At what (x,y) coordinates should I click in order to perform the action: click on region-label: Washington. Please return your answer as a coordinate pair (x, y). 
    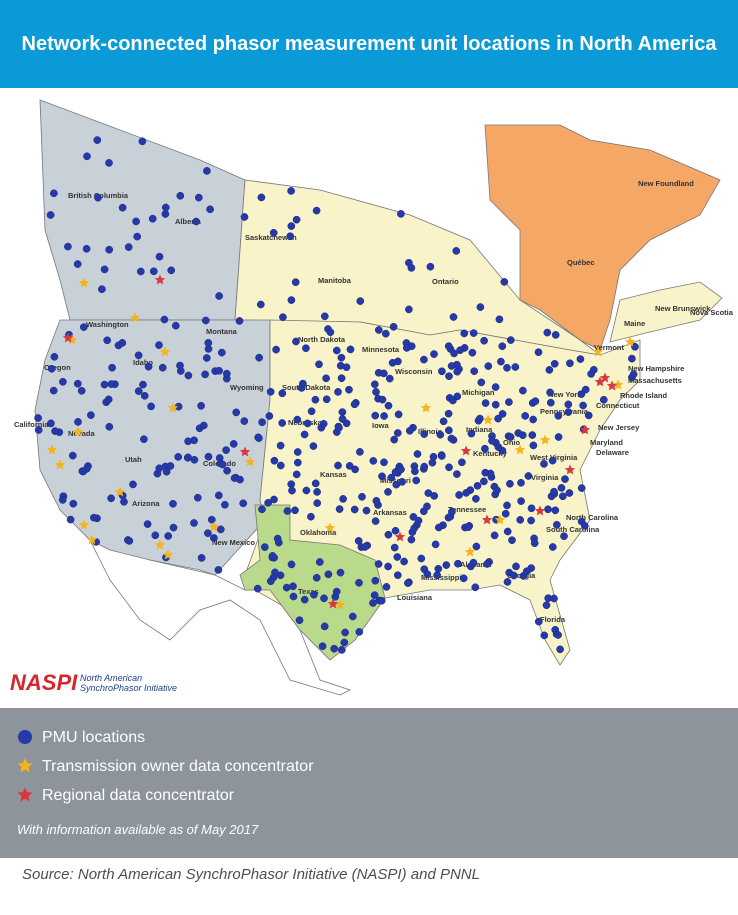
    Looking at the image, I should click on (107, 324).